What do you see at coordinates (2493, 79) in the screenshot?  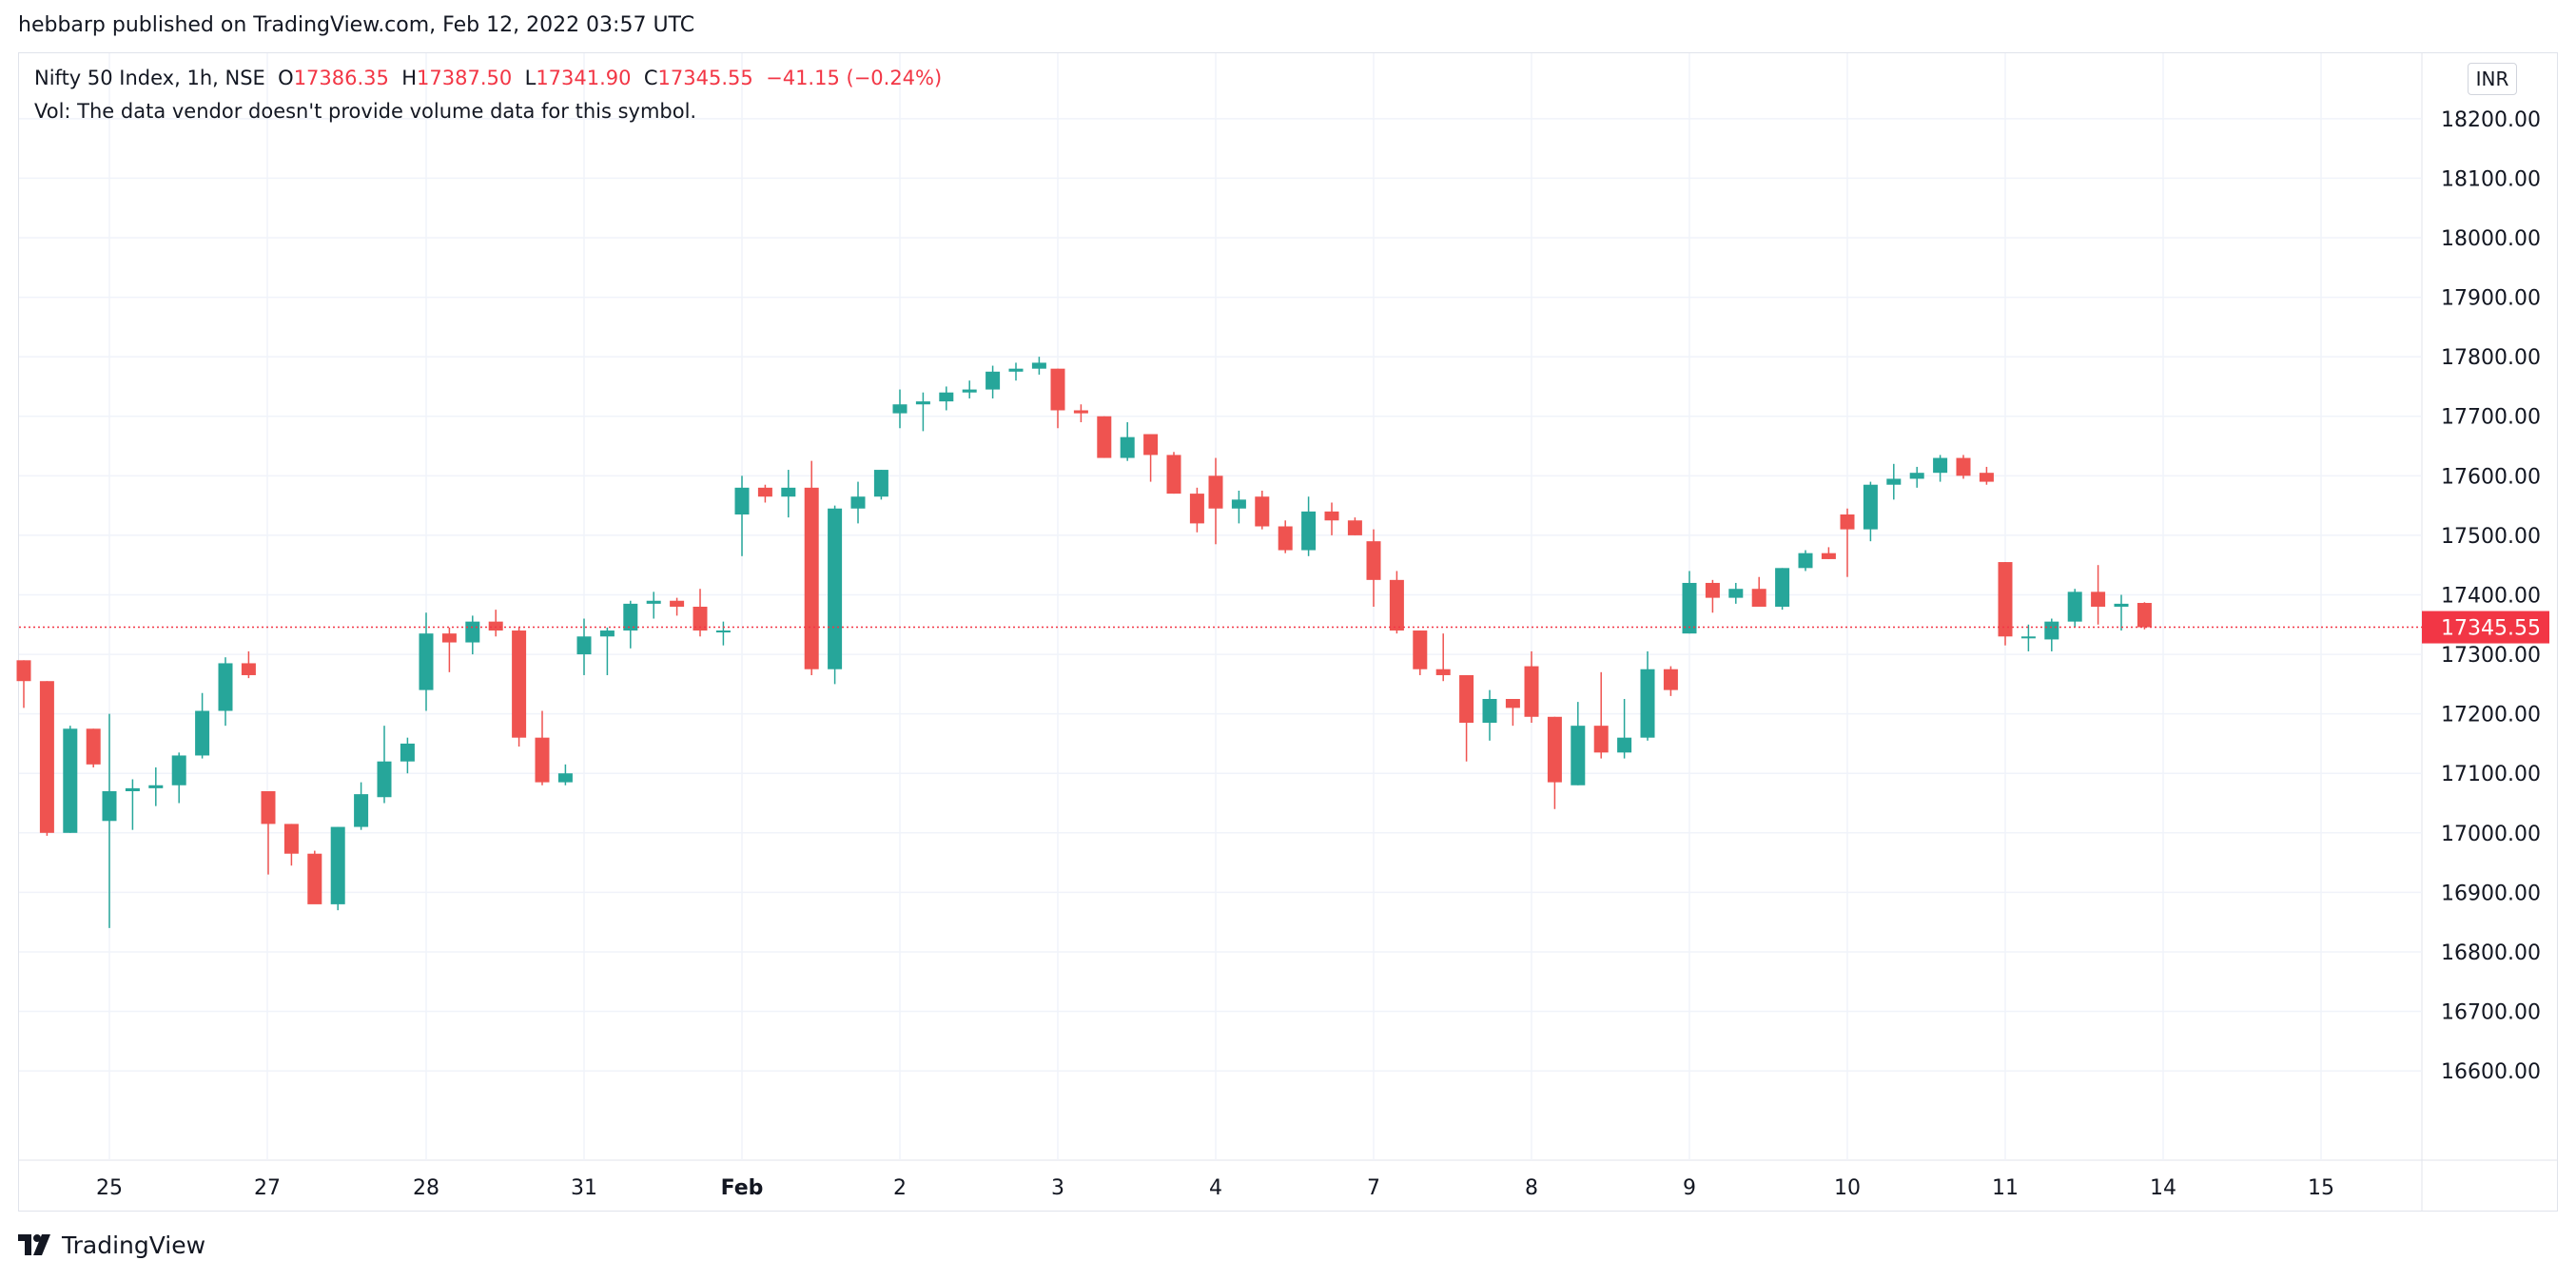 I see `currency-button: INR` at bounding box center [2493, 79].